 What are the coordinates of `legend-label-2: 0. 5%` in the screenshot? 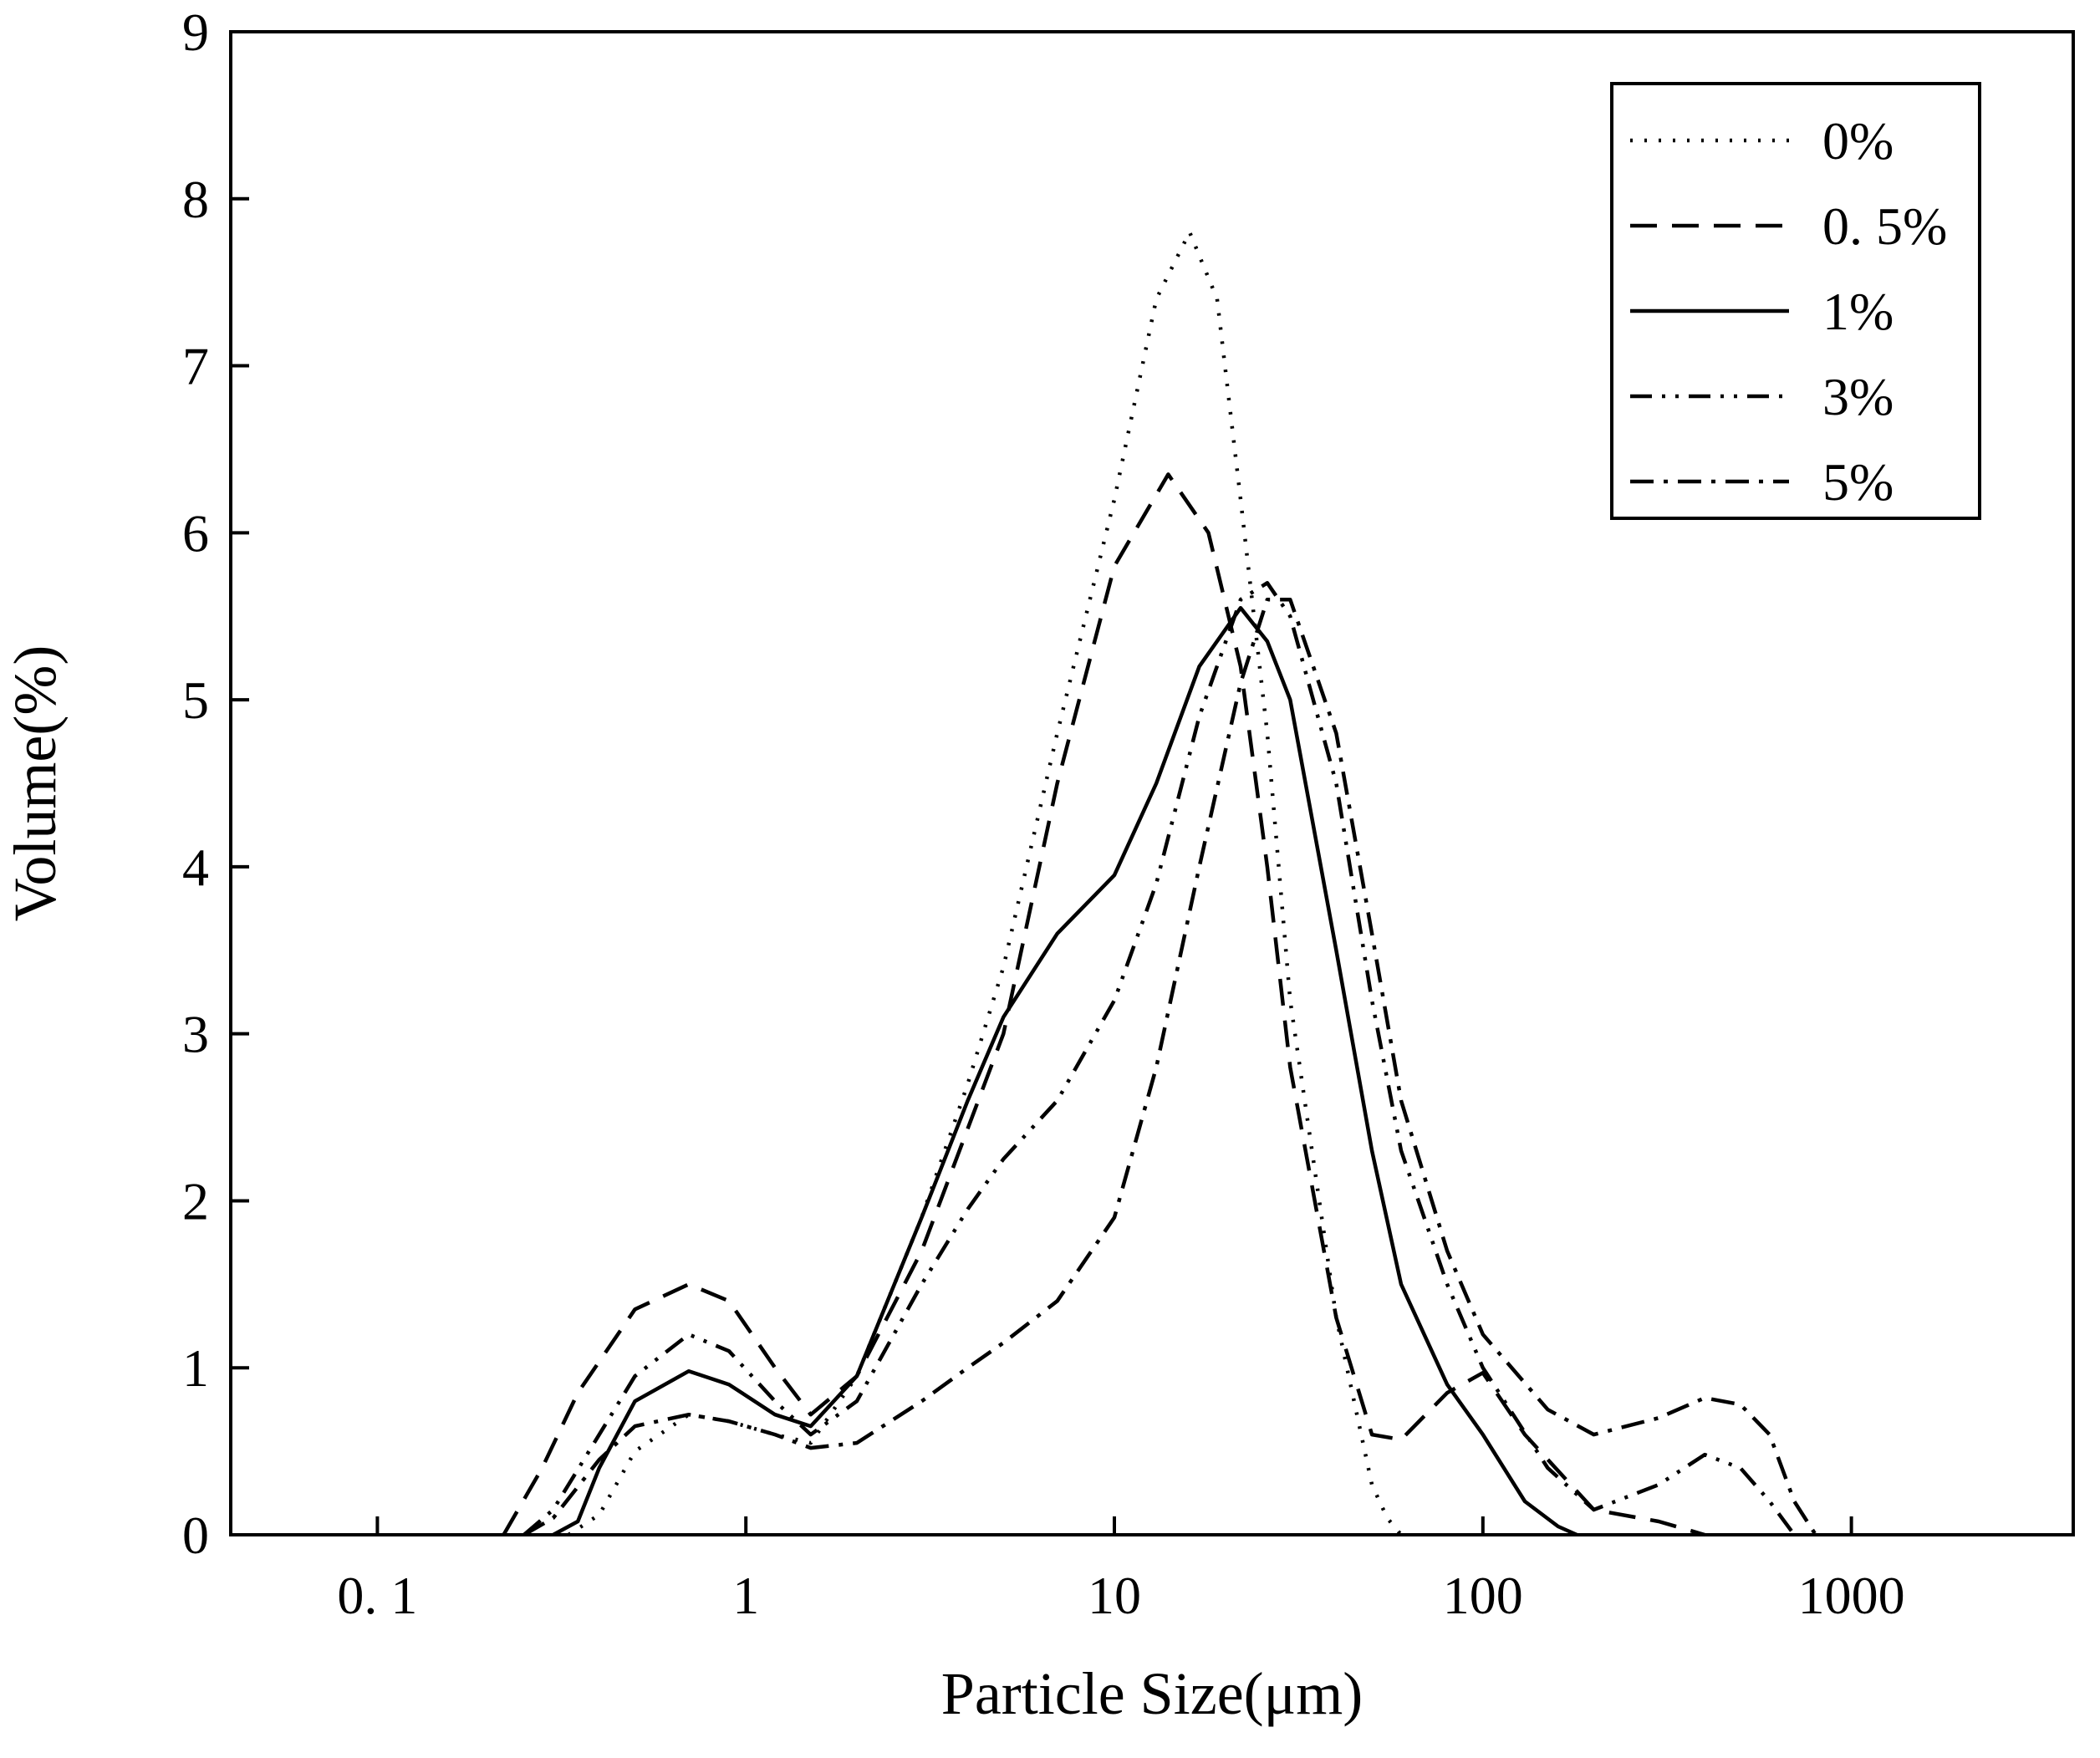 It's located at (1884, 226).